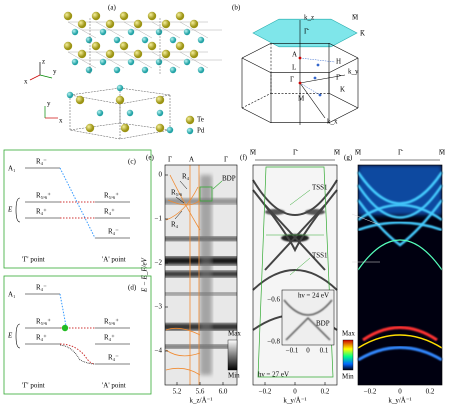  I want to click on label: A, so click(191, 160).